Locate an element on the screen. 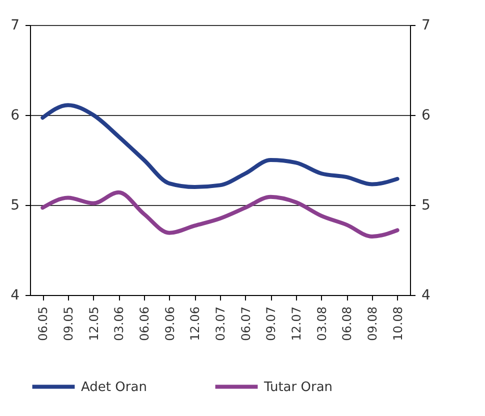  line-series is located at coordinates (220, 214).